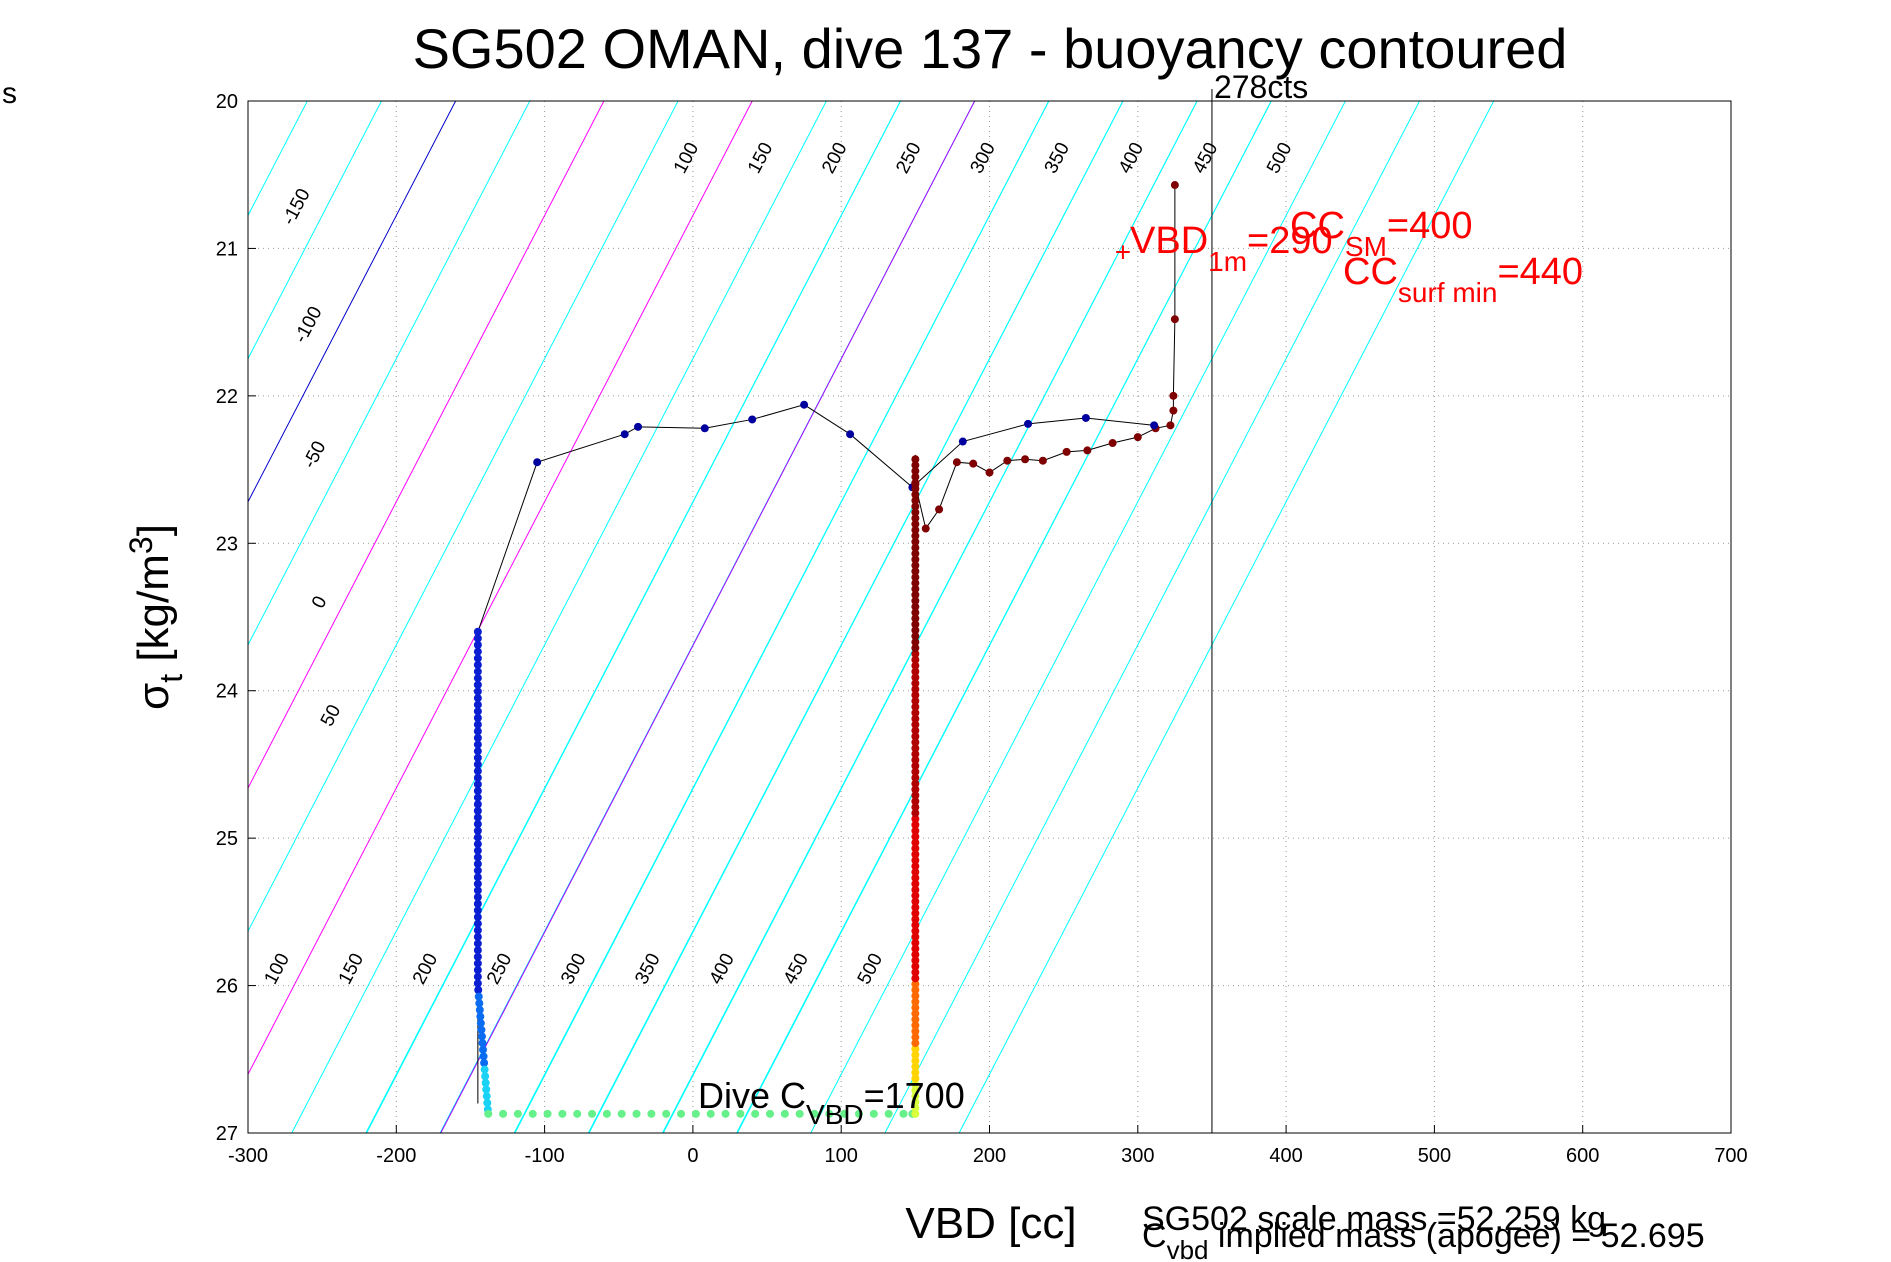  I want to click on dive-cvbd-main: Dive C, so click(752, 1095).